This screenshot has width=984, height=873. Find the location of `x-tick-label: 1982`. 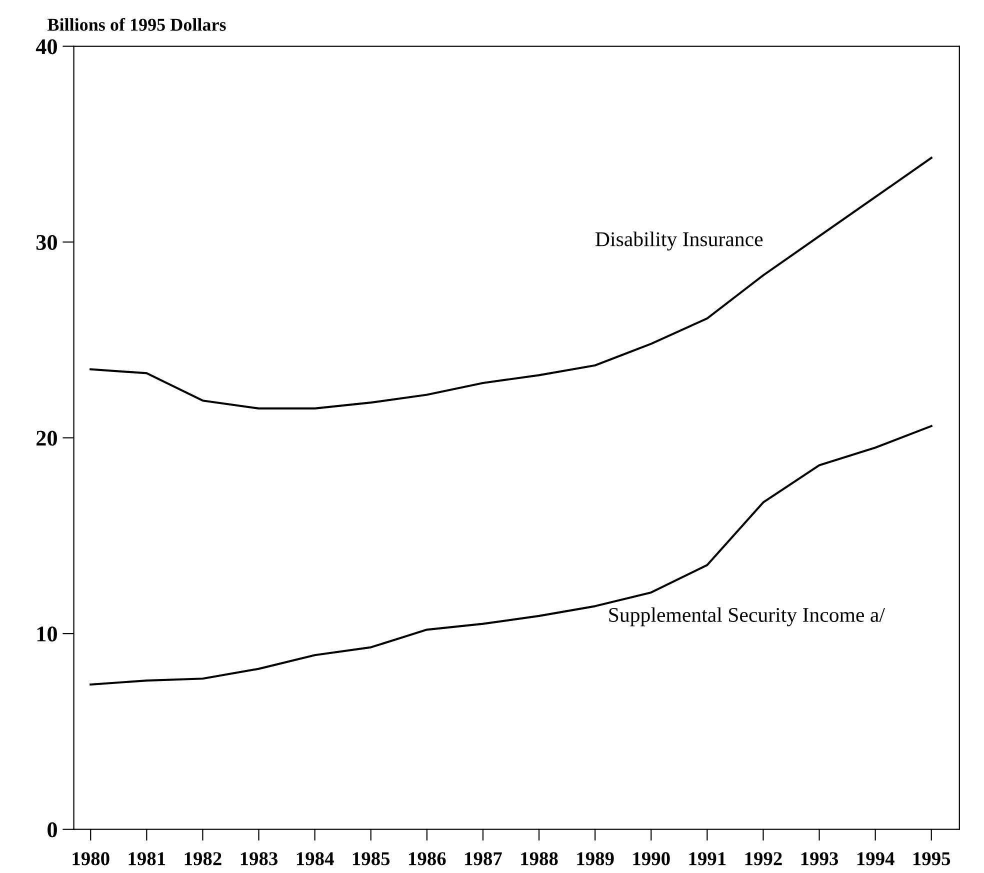

x-tick-label: 1982 is located at coordinates (203, 859).